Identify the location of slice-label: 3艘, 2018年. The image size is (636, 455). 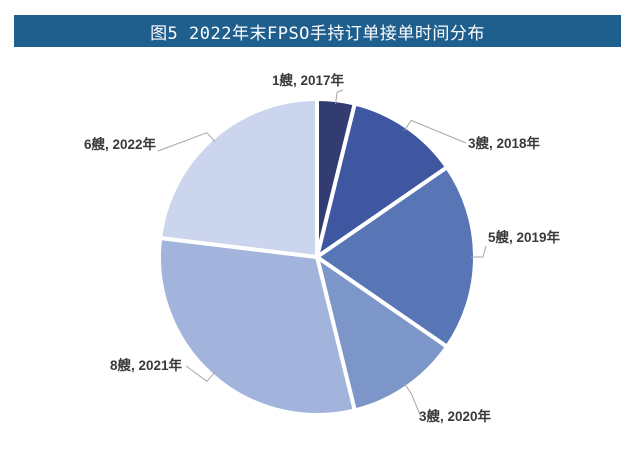
(504, 143).